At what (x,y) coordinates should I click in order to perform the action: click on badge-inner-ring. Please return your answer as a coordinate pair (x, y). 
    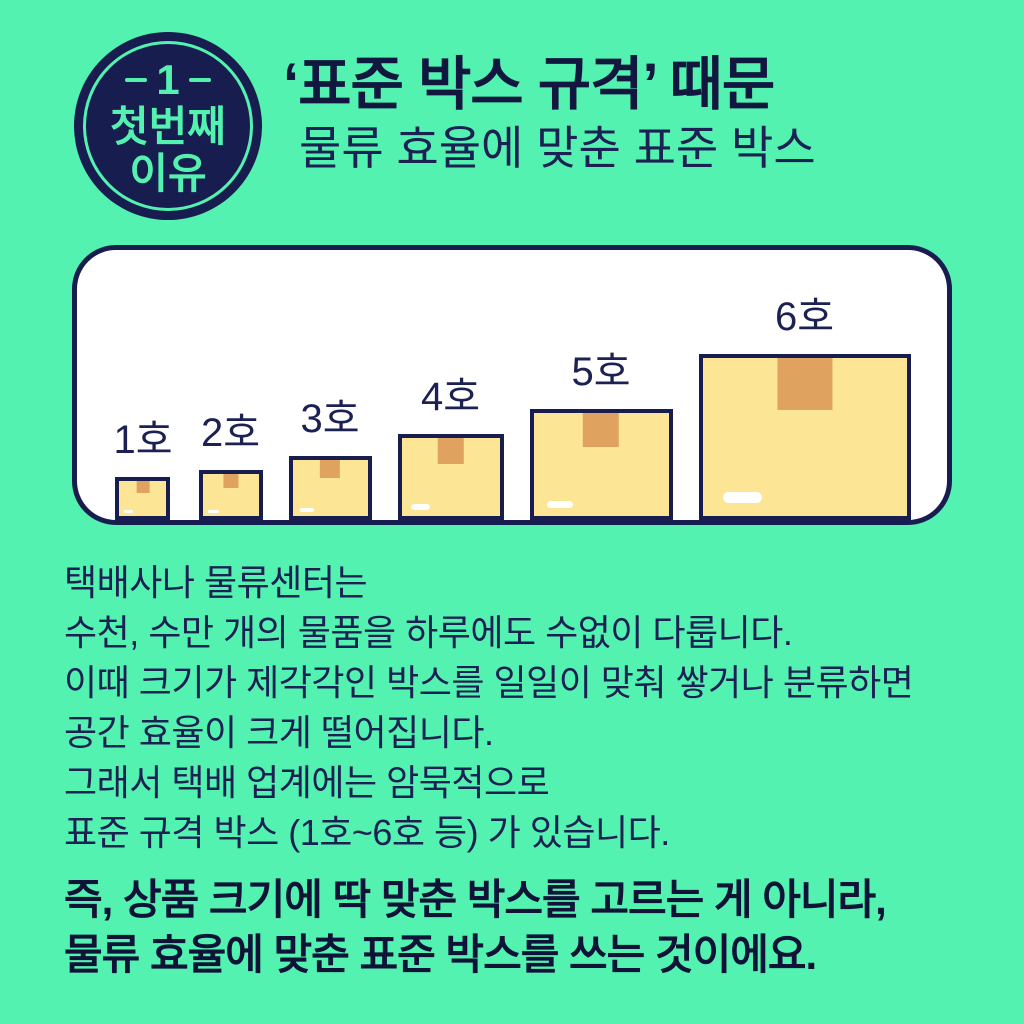
    Looking at the image, I should click on (168, 126).